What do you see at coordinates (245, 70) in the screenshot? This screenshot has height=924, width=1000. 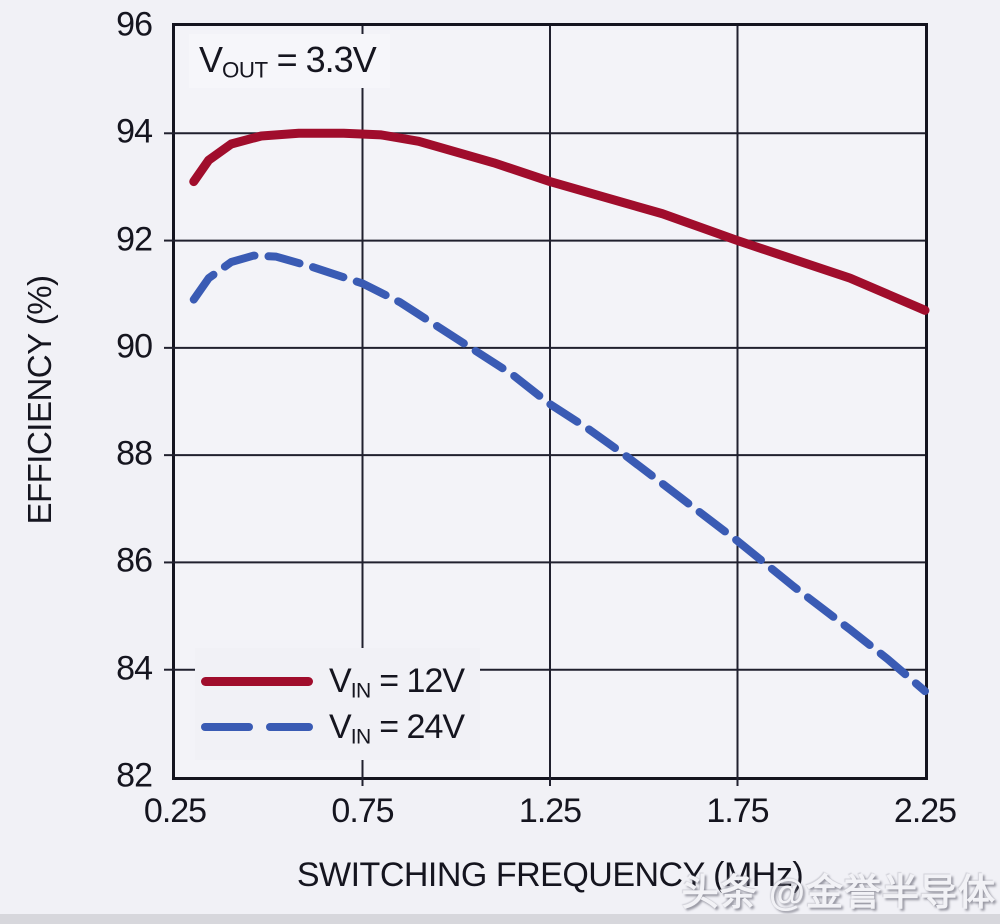 I see `annotation-subscript: OUT` at bounding box center [245, 70].